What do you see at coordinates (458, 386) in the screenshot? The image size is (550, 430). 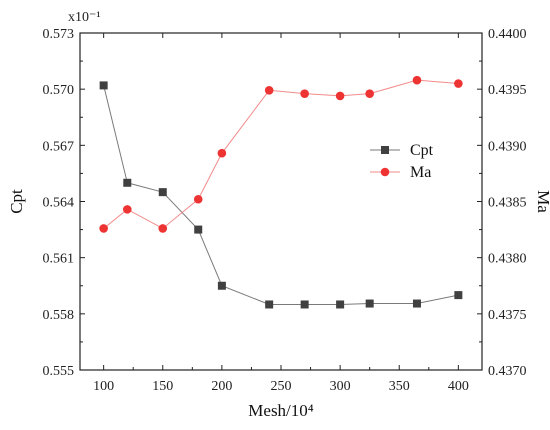 I see `x-tick-label: 400` at bounding box center [458, 386].